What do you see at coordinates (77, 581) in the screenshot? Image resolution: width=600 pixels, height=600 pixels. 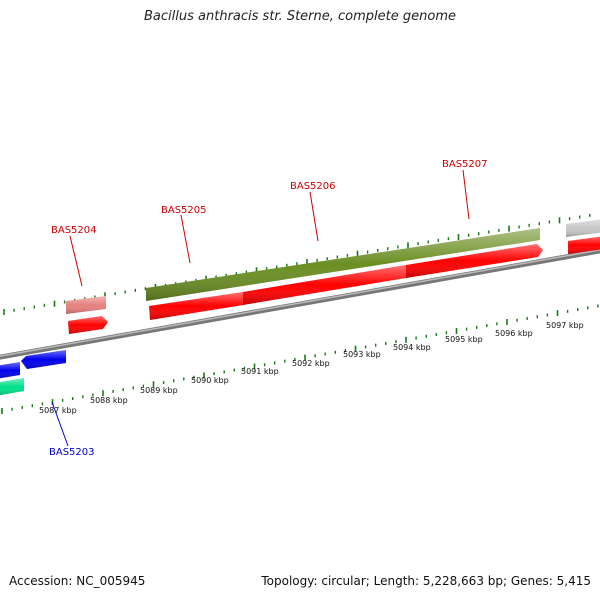 I see `accession-label: Accession: NC_005945` at bounding box center [77, 581].